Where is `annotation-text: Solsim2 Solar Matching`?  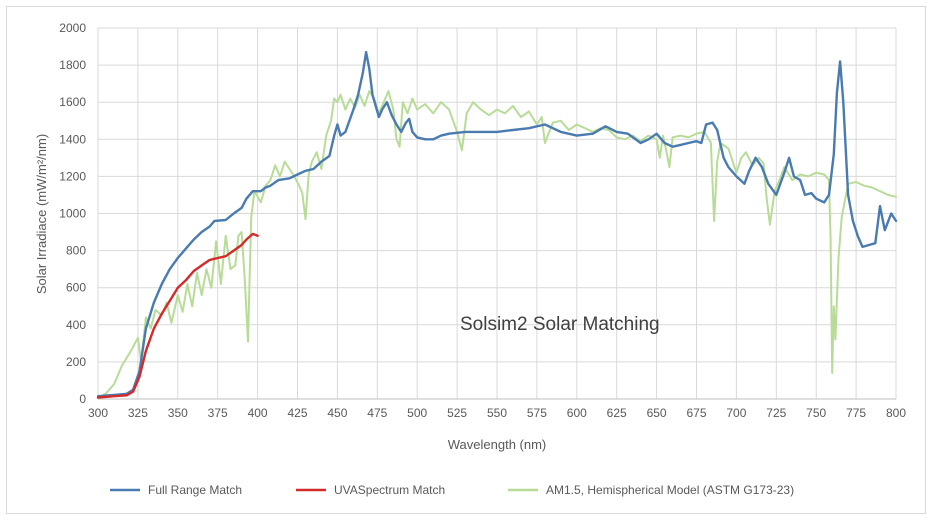 annotation-text: Solsim2 Solar Matching is located at coordinates (560, 324).